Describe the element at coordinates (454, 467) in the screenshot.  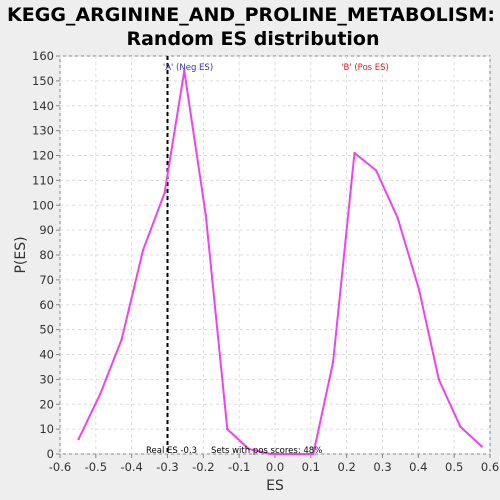
I see `x-tick-label: 0.5` at that location.